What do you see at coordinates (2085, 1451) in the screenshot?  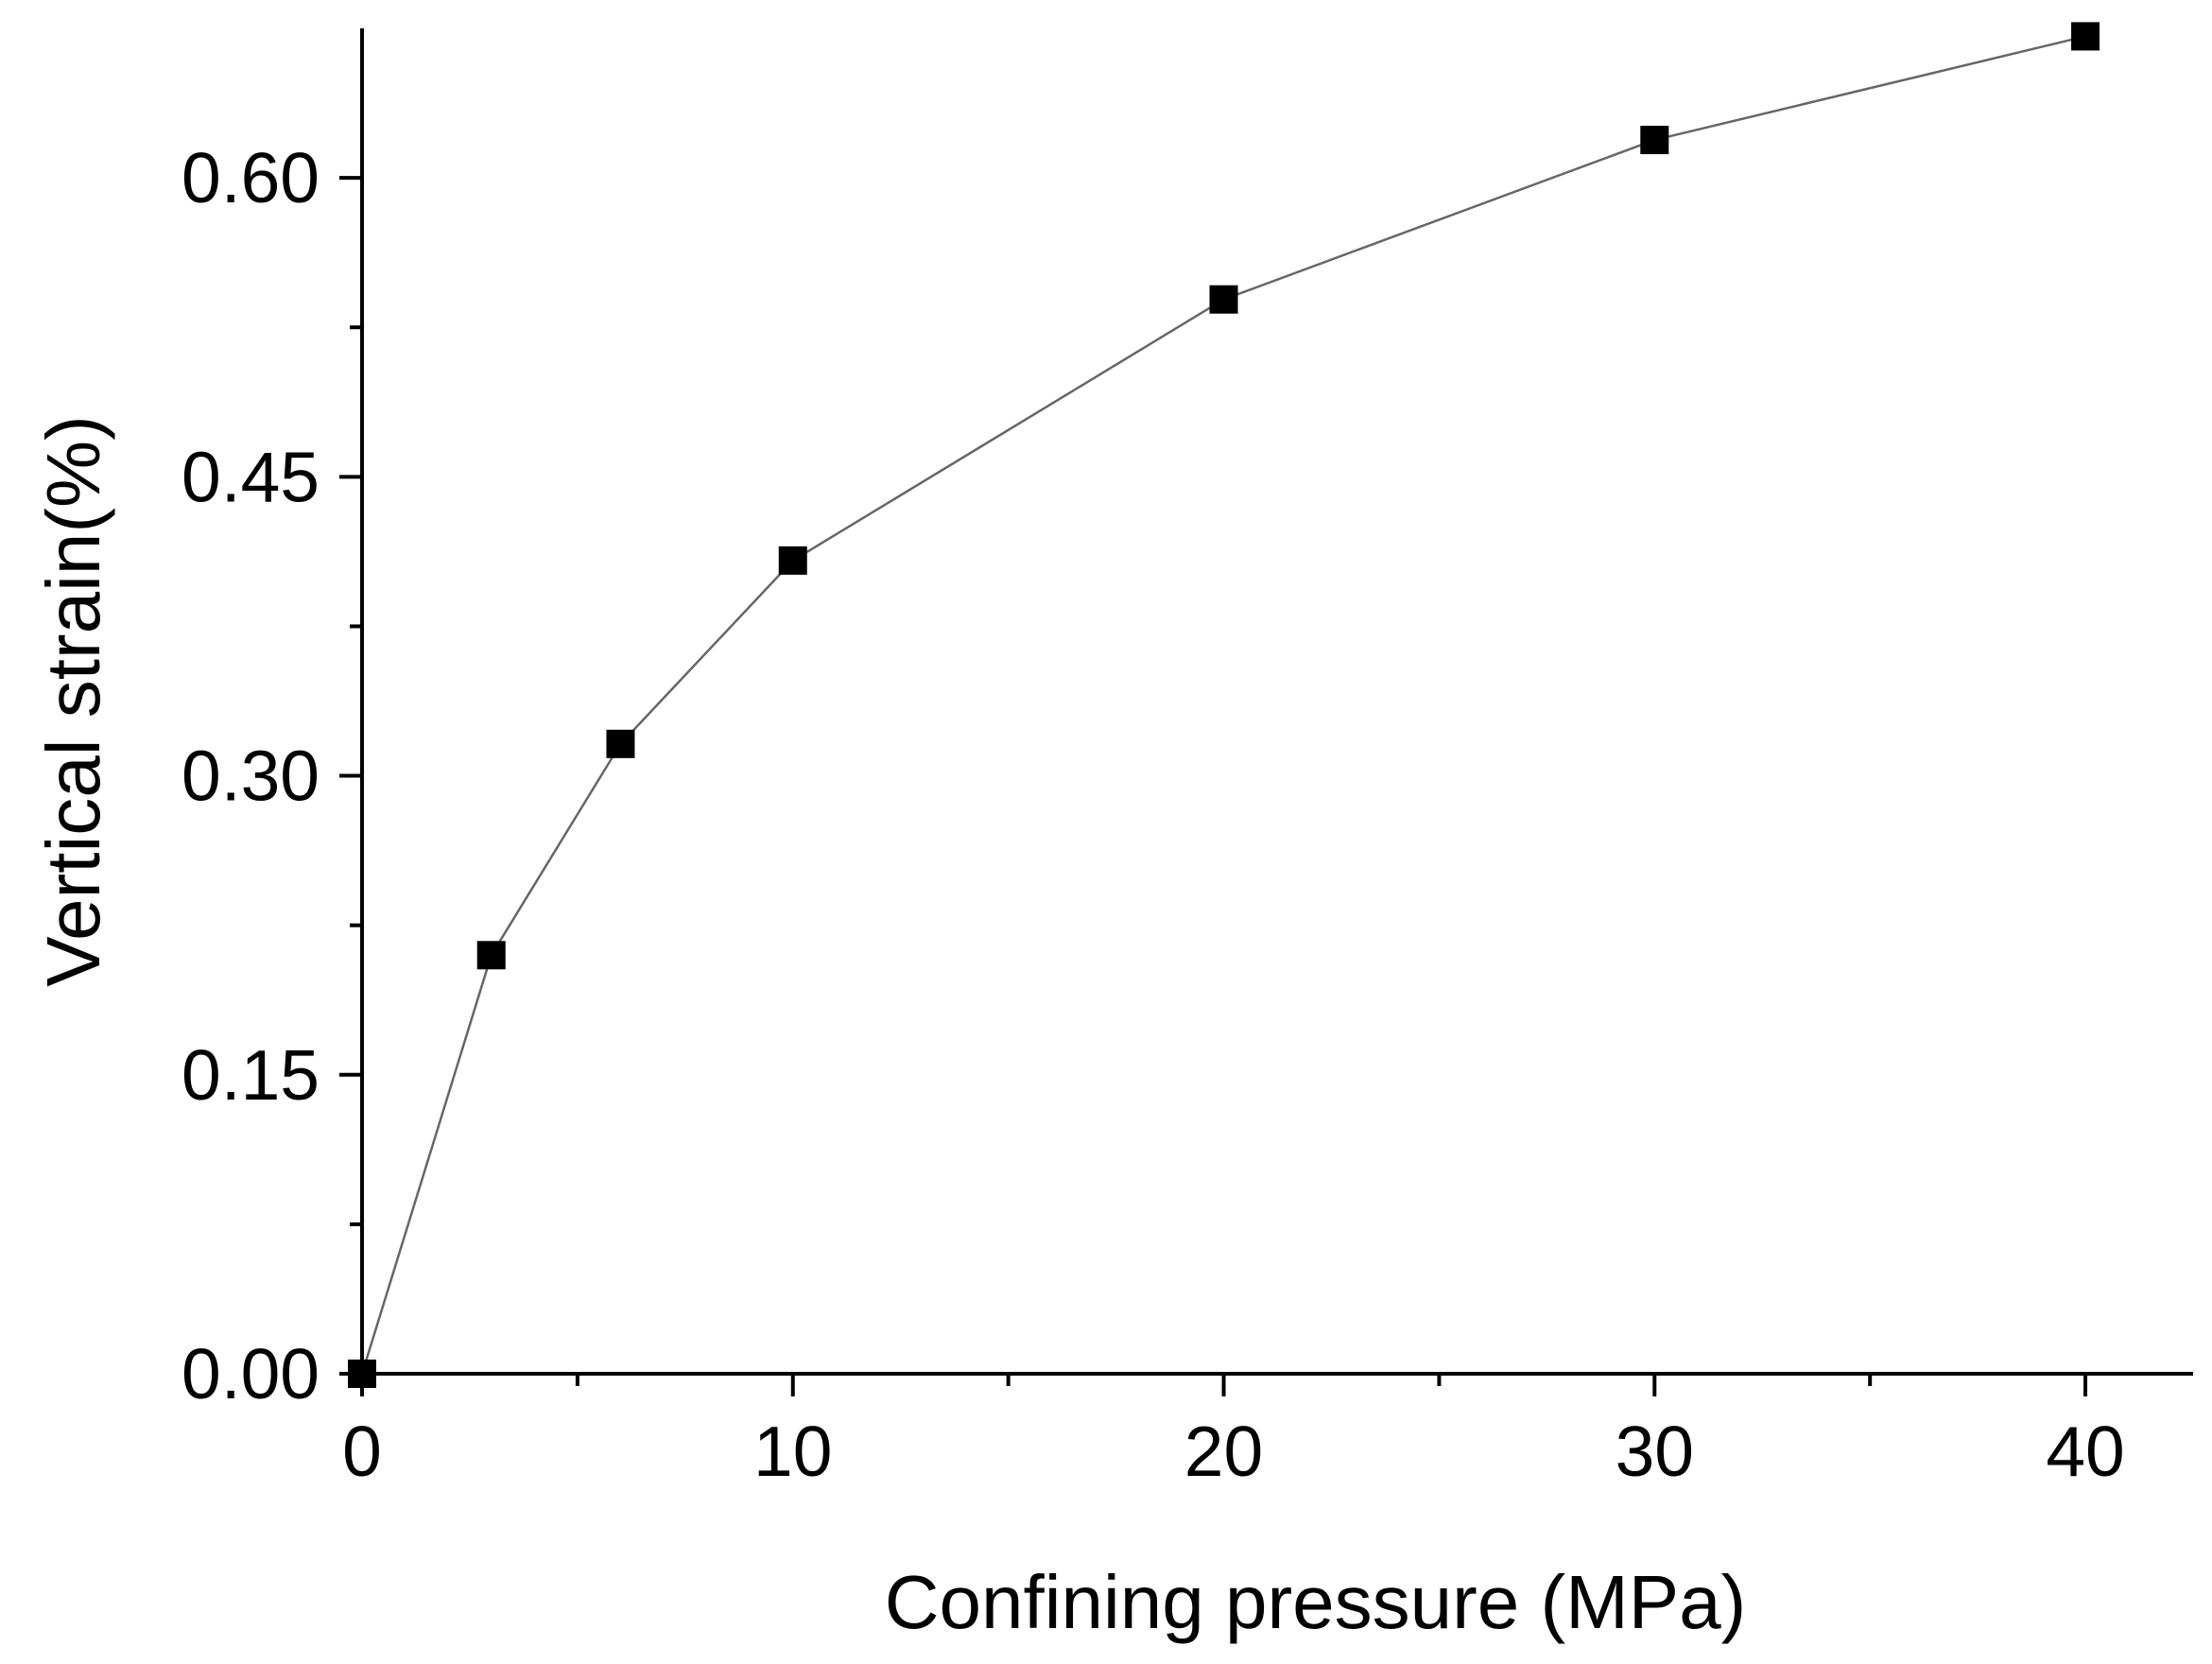 I see `x-tick-label: 40` at bounding box center [2085, 1451].